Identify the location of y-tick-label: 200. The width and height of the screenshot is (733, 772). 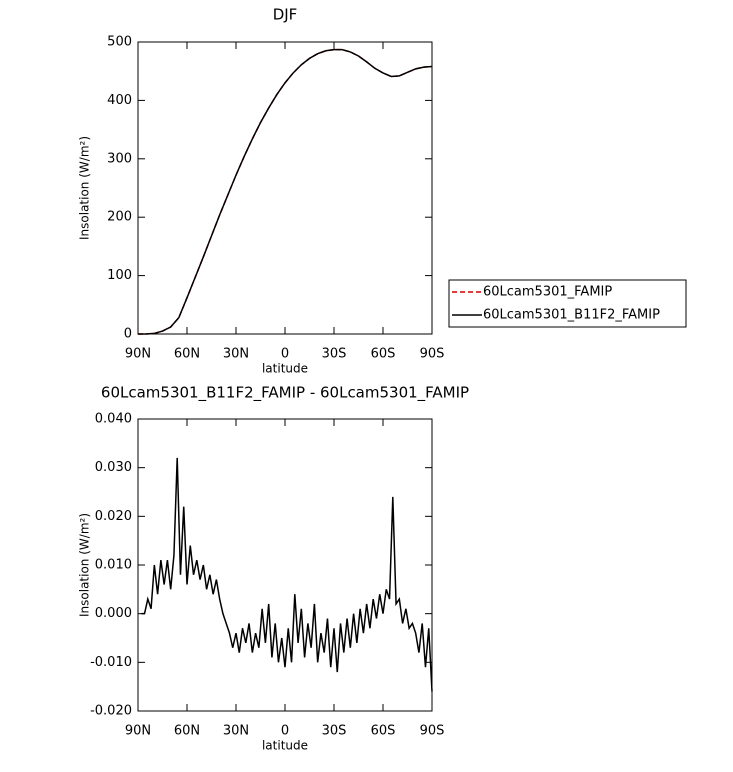
(119, 217).